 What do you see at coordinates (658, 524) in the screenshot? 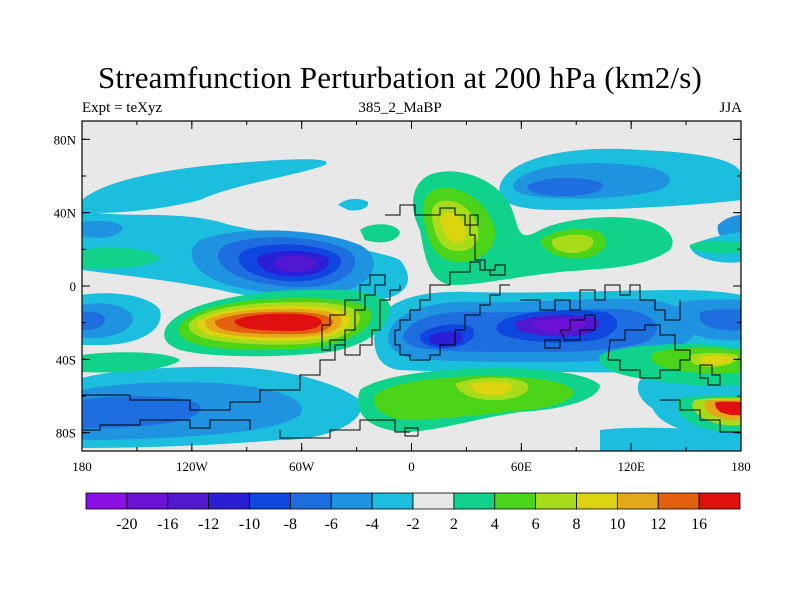
I see `colorbar-label: 12` at bounding box center [658, 524].